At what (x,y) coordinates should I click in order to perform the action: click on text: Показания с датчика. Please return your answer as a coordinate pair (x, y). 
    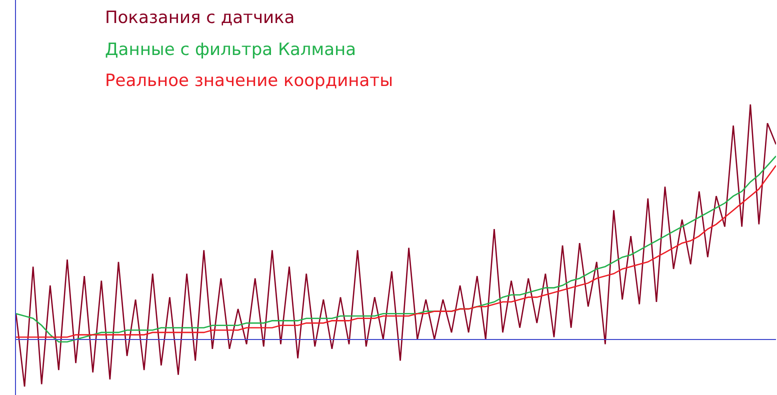
    Looking at the image, I should click on (200, 18).